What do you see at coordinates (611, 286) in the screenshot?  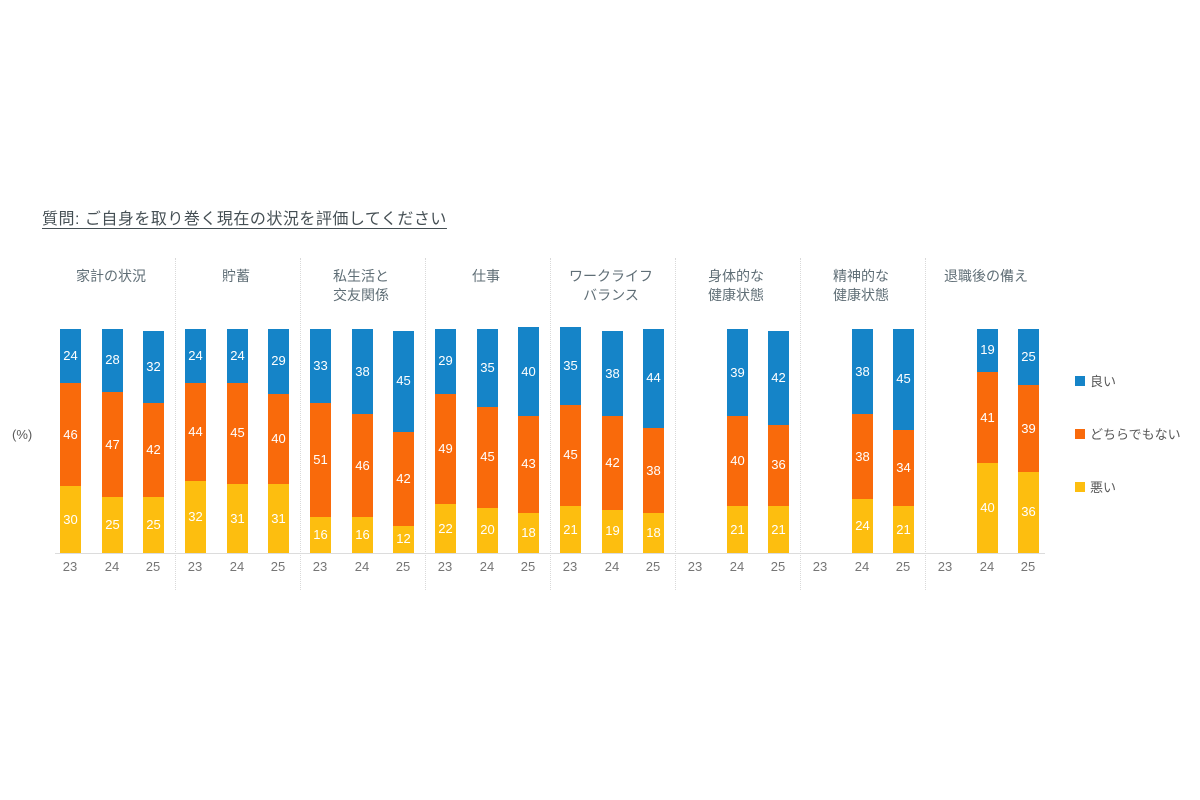 I see `category-label: ワークライフ バランス` at bounding box center [611, 286].